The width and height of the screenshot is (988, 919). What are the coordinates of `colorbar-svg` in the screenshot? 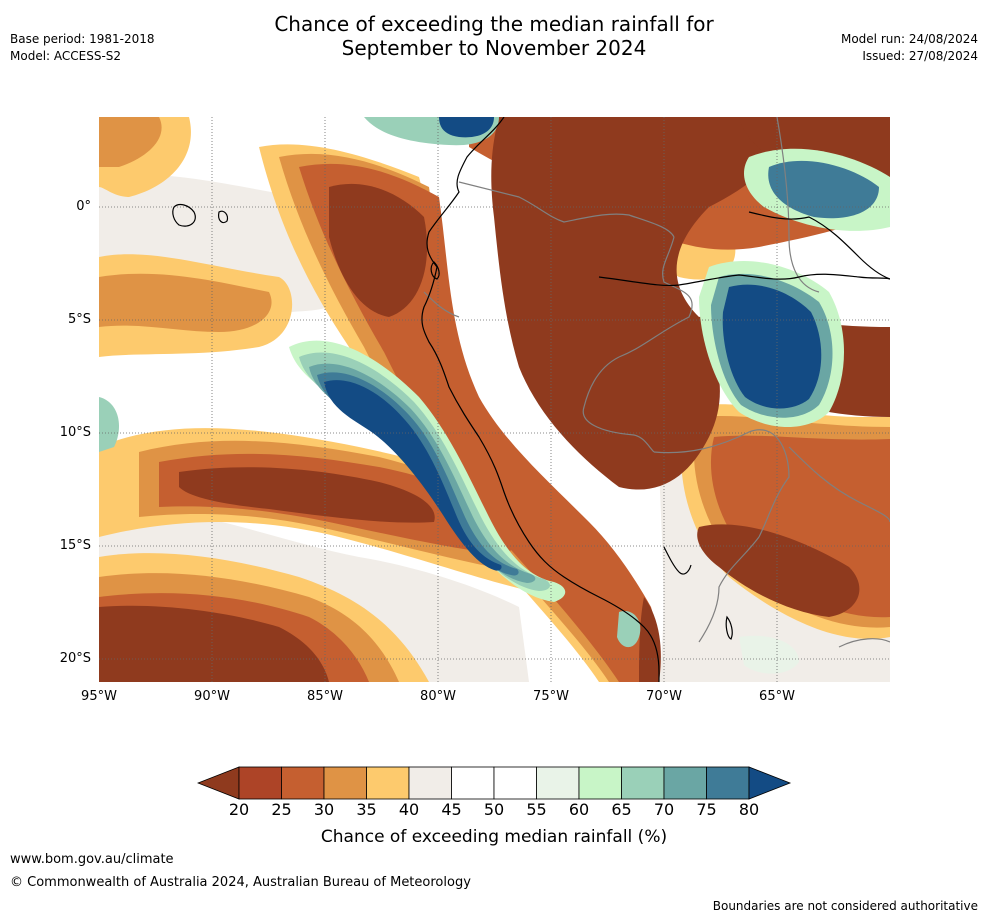 It's located at (494, 783).